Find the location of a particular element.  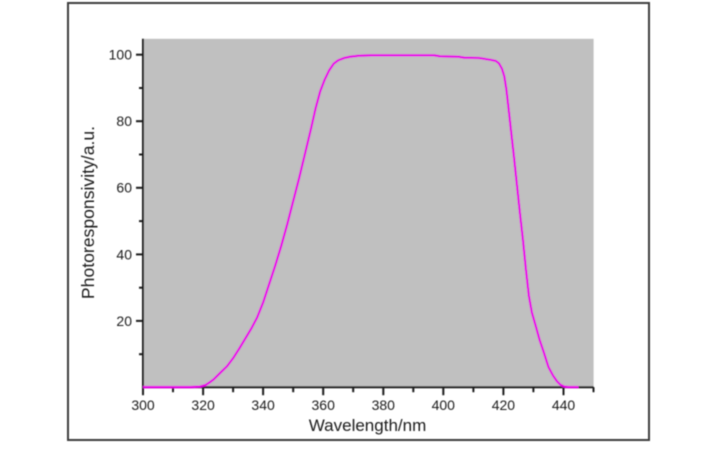

svg-text: 100 is located at coordinates (121, 55).